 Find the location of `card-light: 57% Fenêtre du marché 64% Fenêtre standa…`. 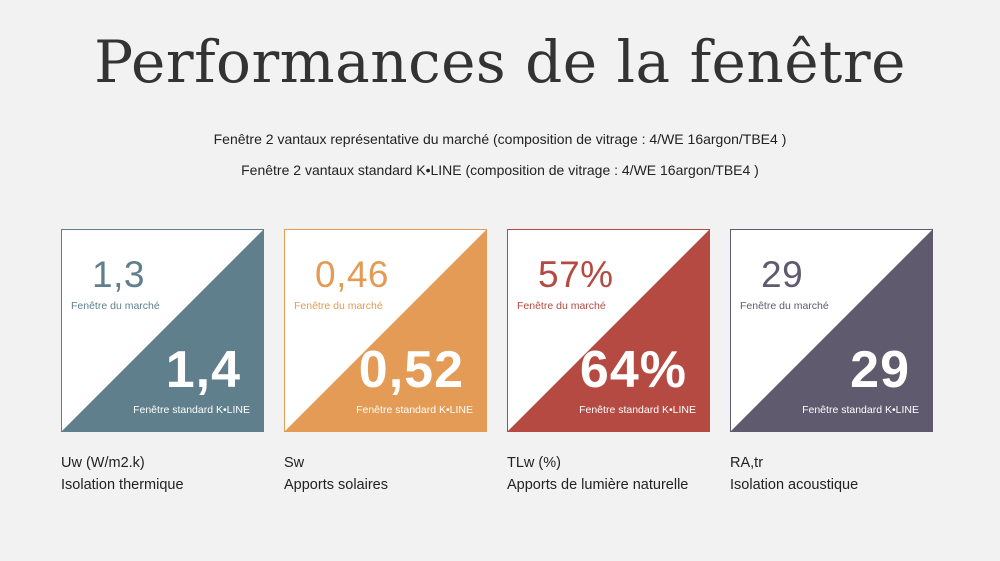

card-light: 57% Fenêtre du marché 64% Fenêtre standa… is located at coordinates (608, 330).